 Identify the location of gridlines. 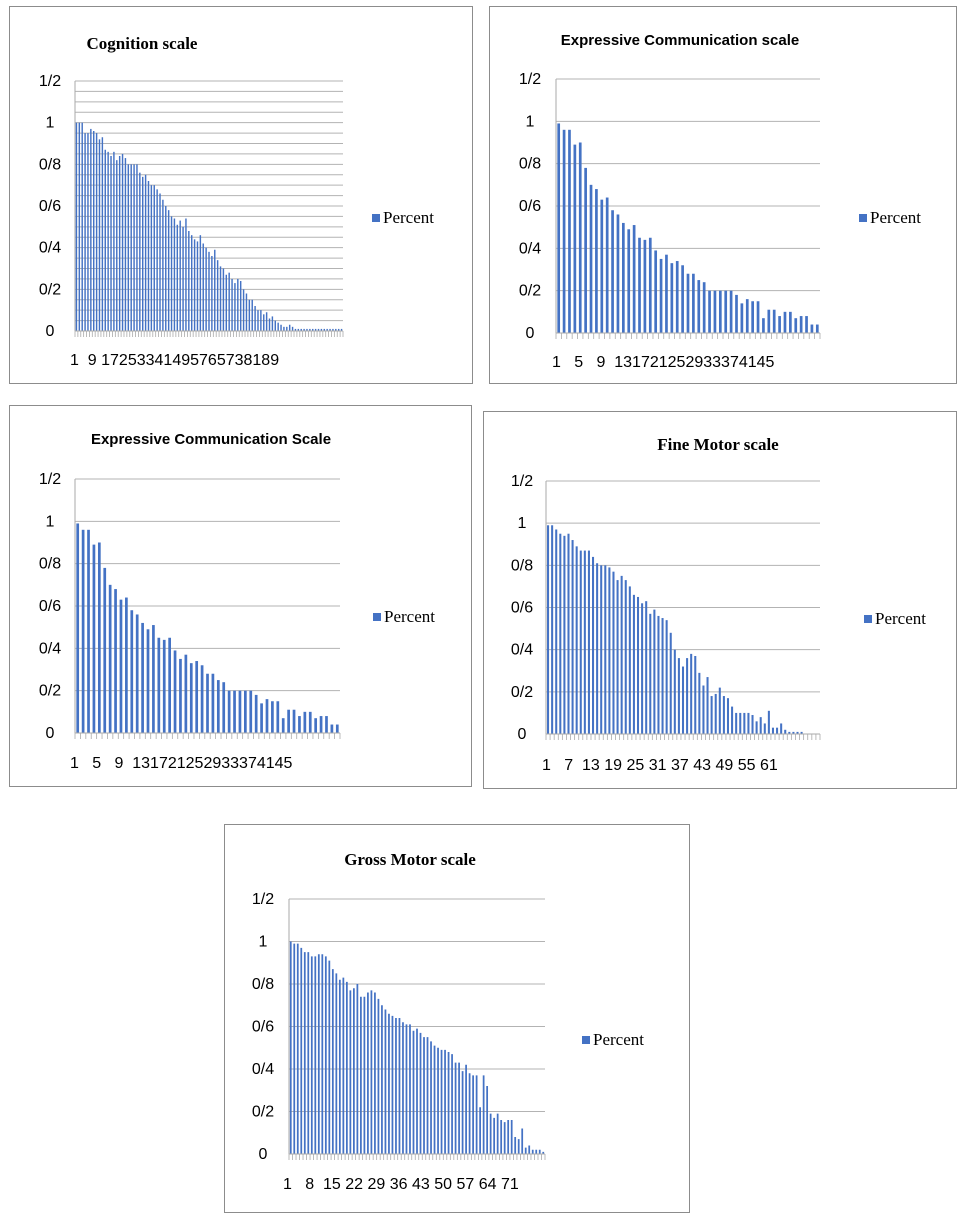
(683, 586).